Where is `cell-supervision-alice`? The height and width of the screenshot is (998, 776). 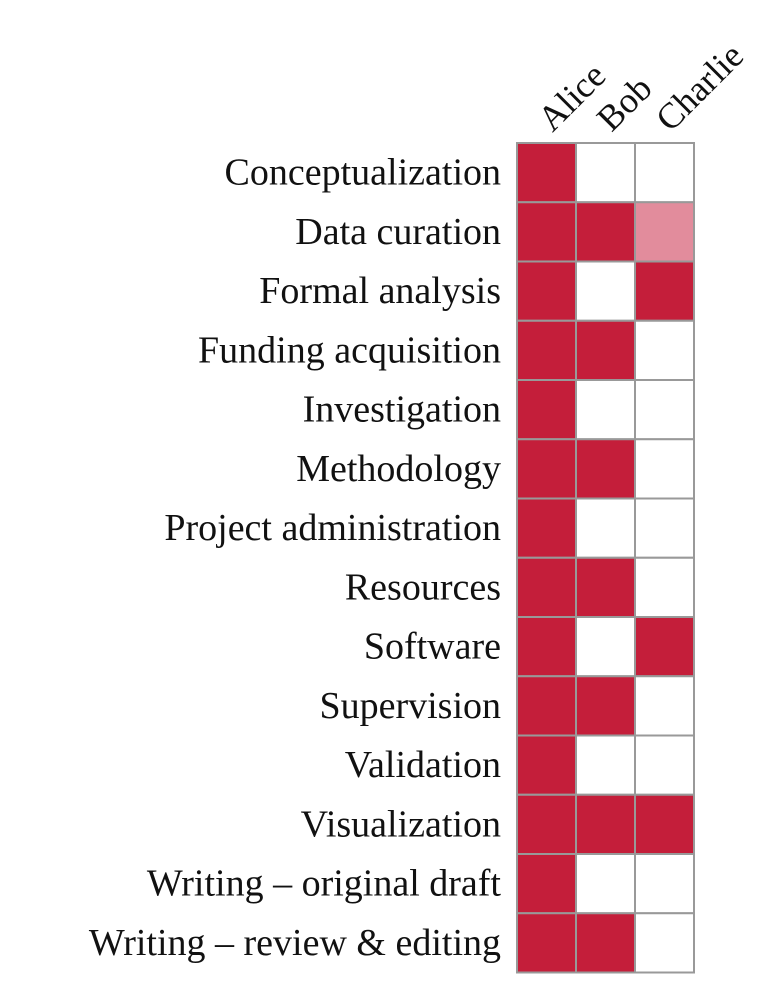
cell-supervision-alice is located at coordinates (546, 706).